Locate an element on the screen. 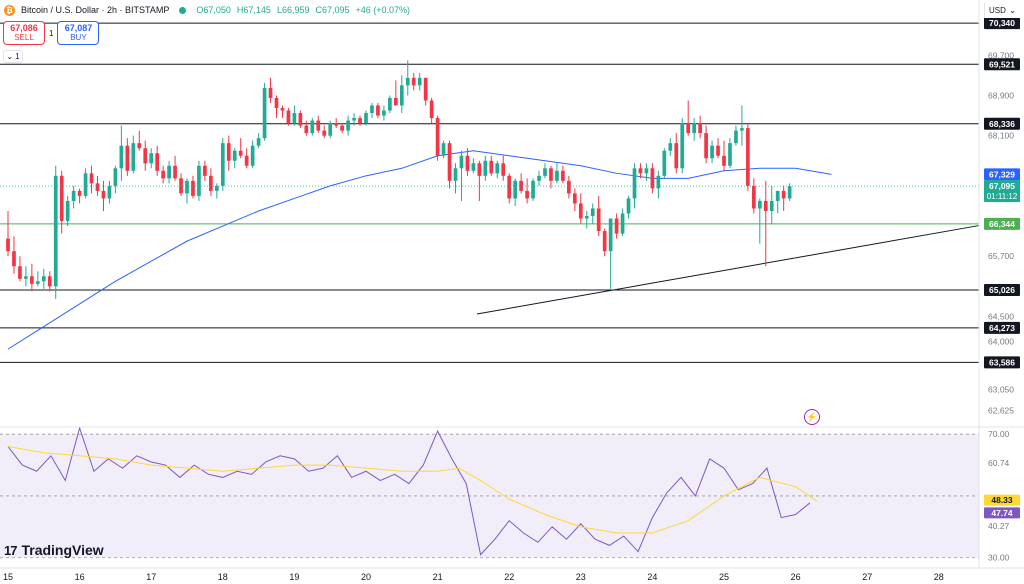  lightning-icon: ⚡ is located at coordinates (812, 417).